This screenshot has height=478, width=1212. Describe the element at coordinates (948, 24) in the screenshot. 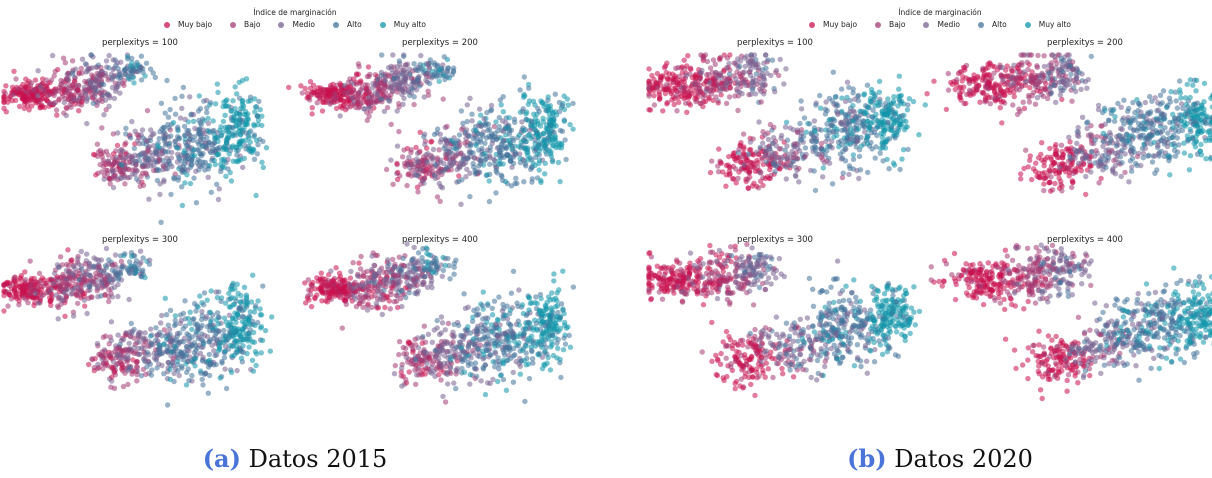

I see `legend-label: Medio` at that location.